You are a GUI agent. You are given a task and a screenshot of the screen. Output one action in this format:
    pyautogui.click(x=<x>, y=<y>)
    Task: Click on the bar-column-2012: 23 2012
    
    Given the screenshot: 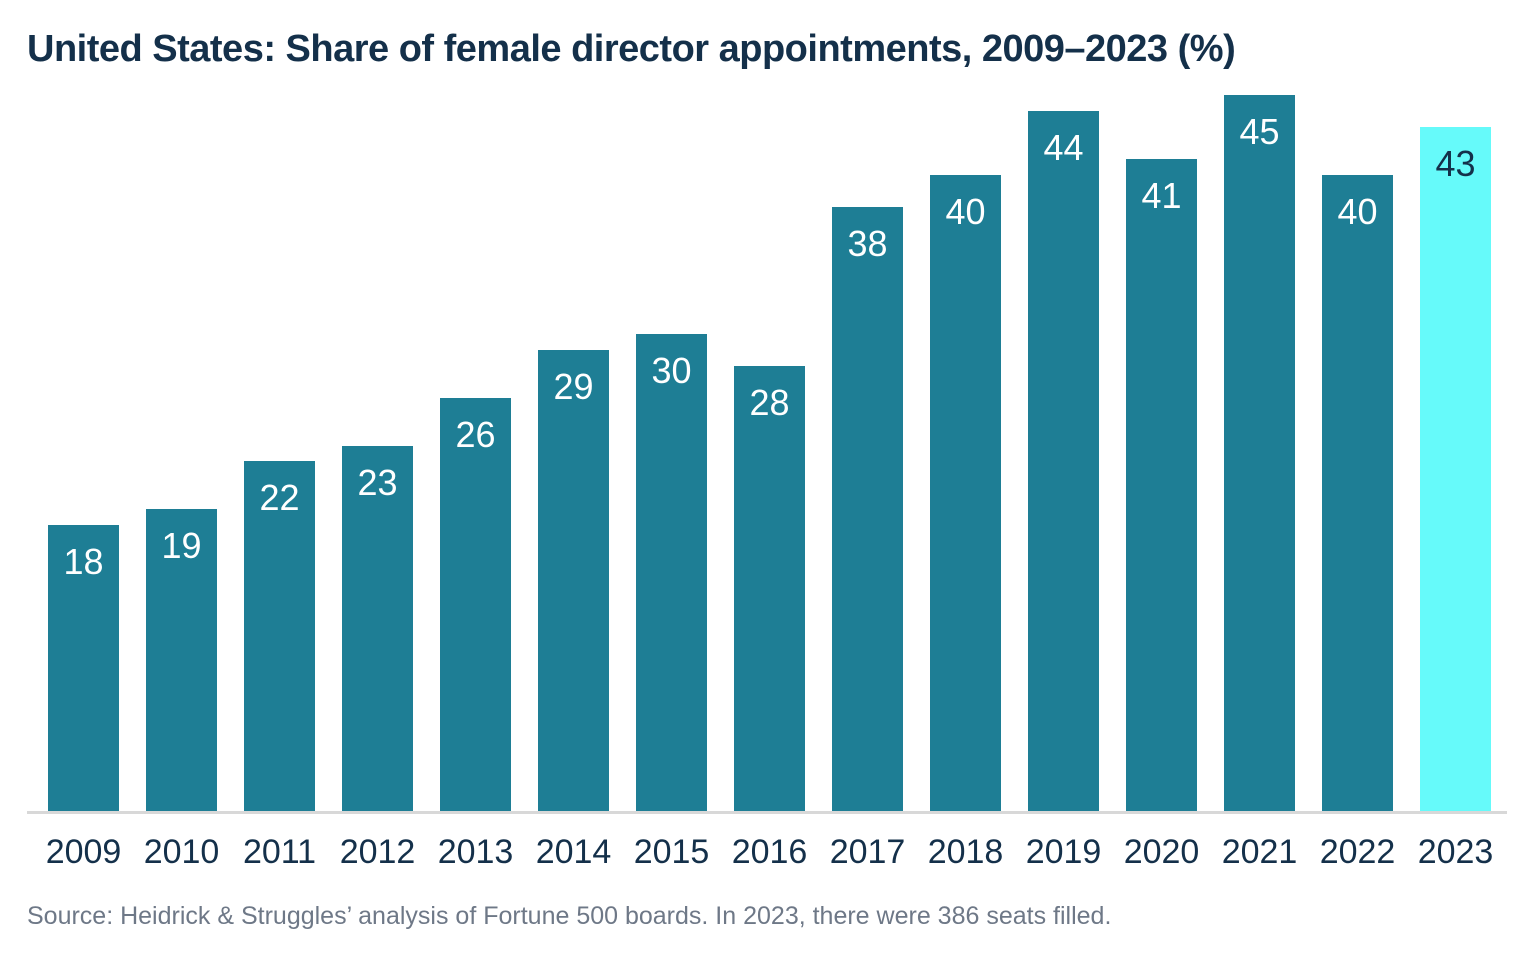 What is the action you would take?
    pyautogui.click(x=377, y=483)
    